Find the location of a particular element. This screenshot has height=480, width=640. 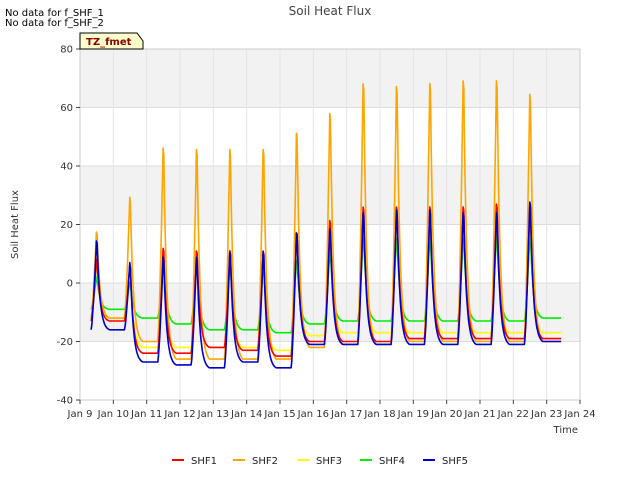

x-tick-label: Jan 23 is located at coordinates (546, 414).